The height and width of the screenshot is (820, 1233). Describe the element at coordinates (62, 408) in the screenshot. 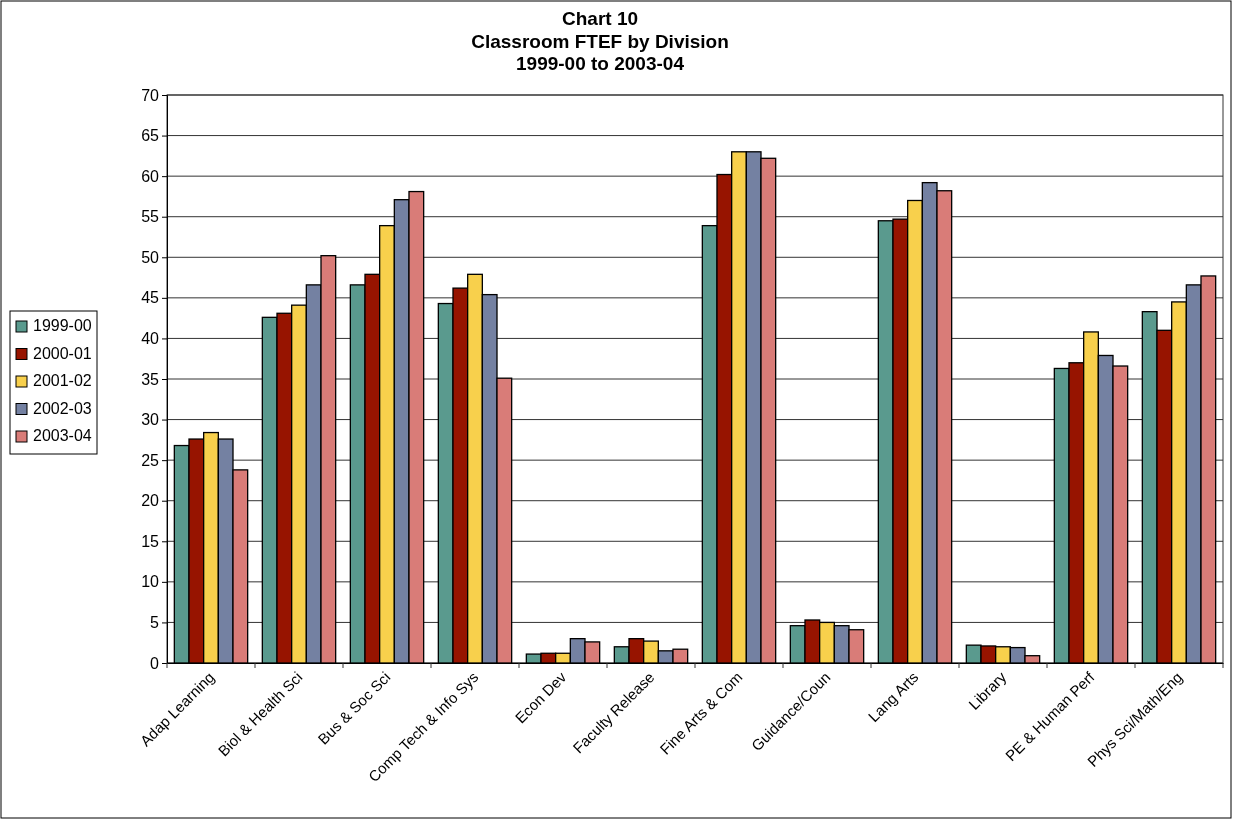

I see `legend-label: 2002-03` at that location.